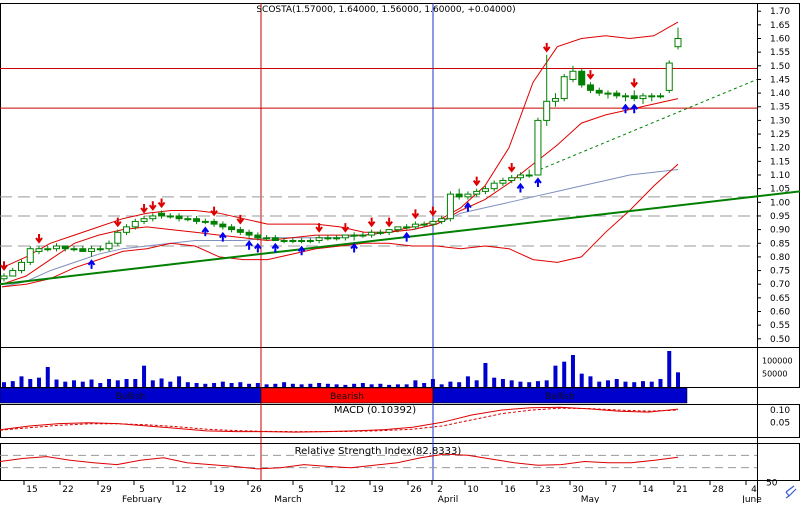 Image resolution: width=800 pixels, height=507 pixels. Describe the element at coordinates (142, 499) in the screenshot. I see `x-month-label: February` at that location.